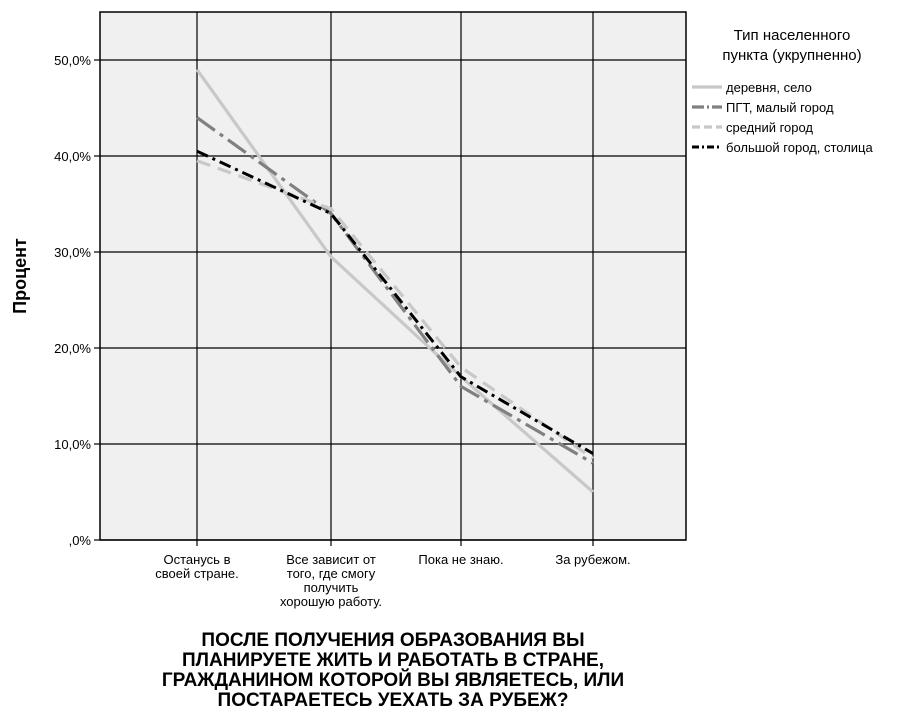 The width and height of the screenshot is (909, 716). What do you see at coordinates (460, 559) in the screenshot?
I see `x-tick-label: Пока не знаю.` at bounding box center [460, 559].